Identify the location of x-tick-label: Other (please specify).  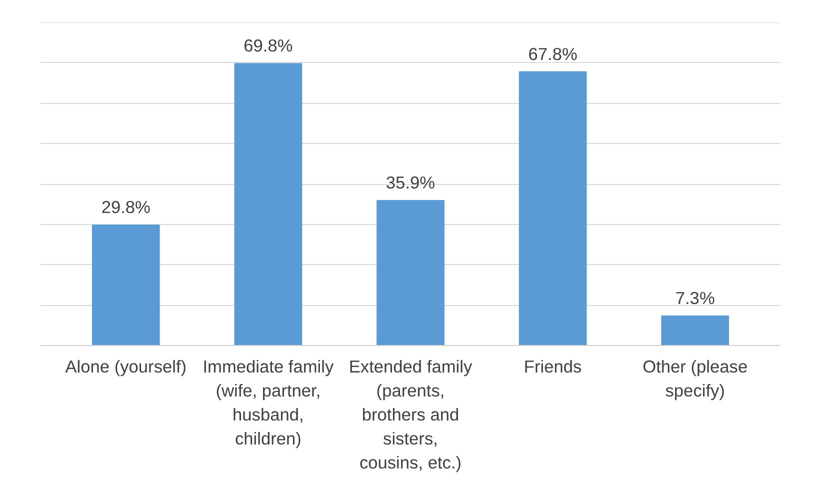
(695, 378).